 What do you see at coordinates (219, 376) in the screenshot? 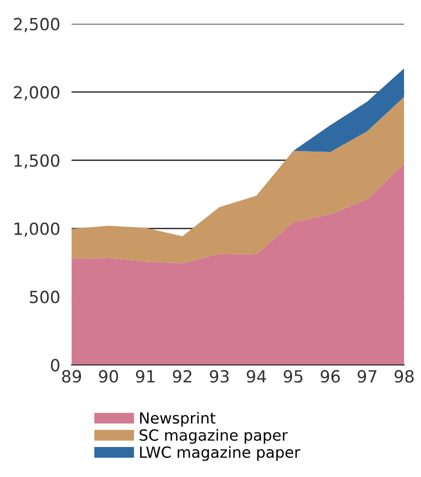
I see `x-tick-label: 93` at bounding box center [219, 376].